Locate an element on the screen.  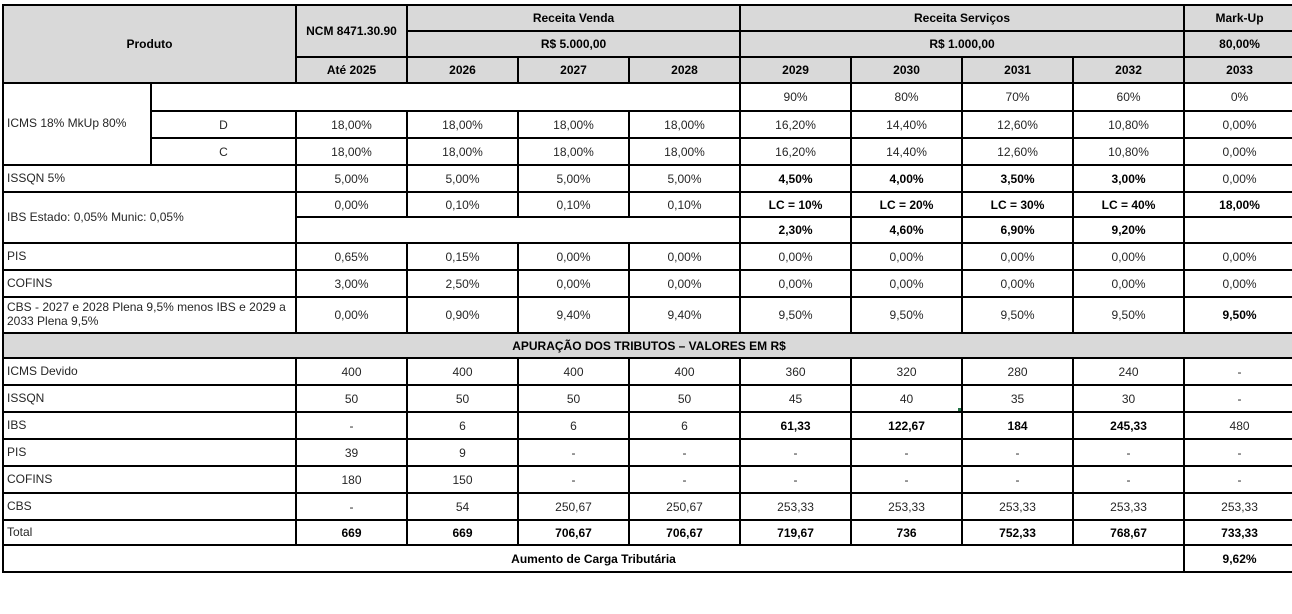
produto-header: Produto is located at coordinates (149, 44).